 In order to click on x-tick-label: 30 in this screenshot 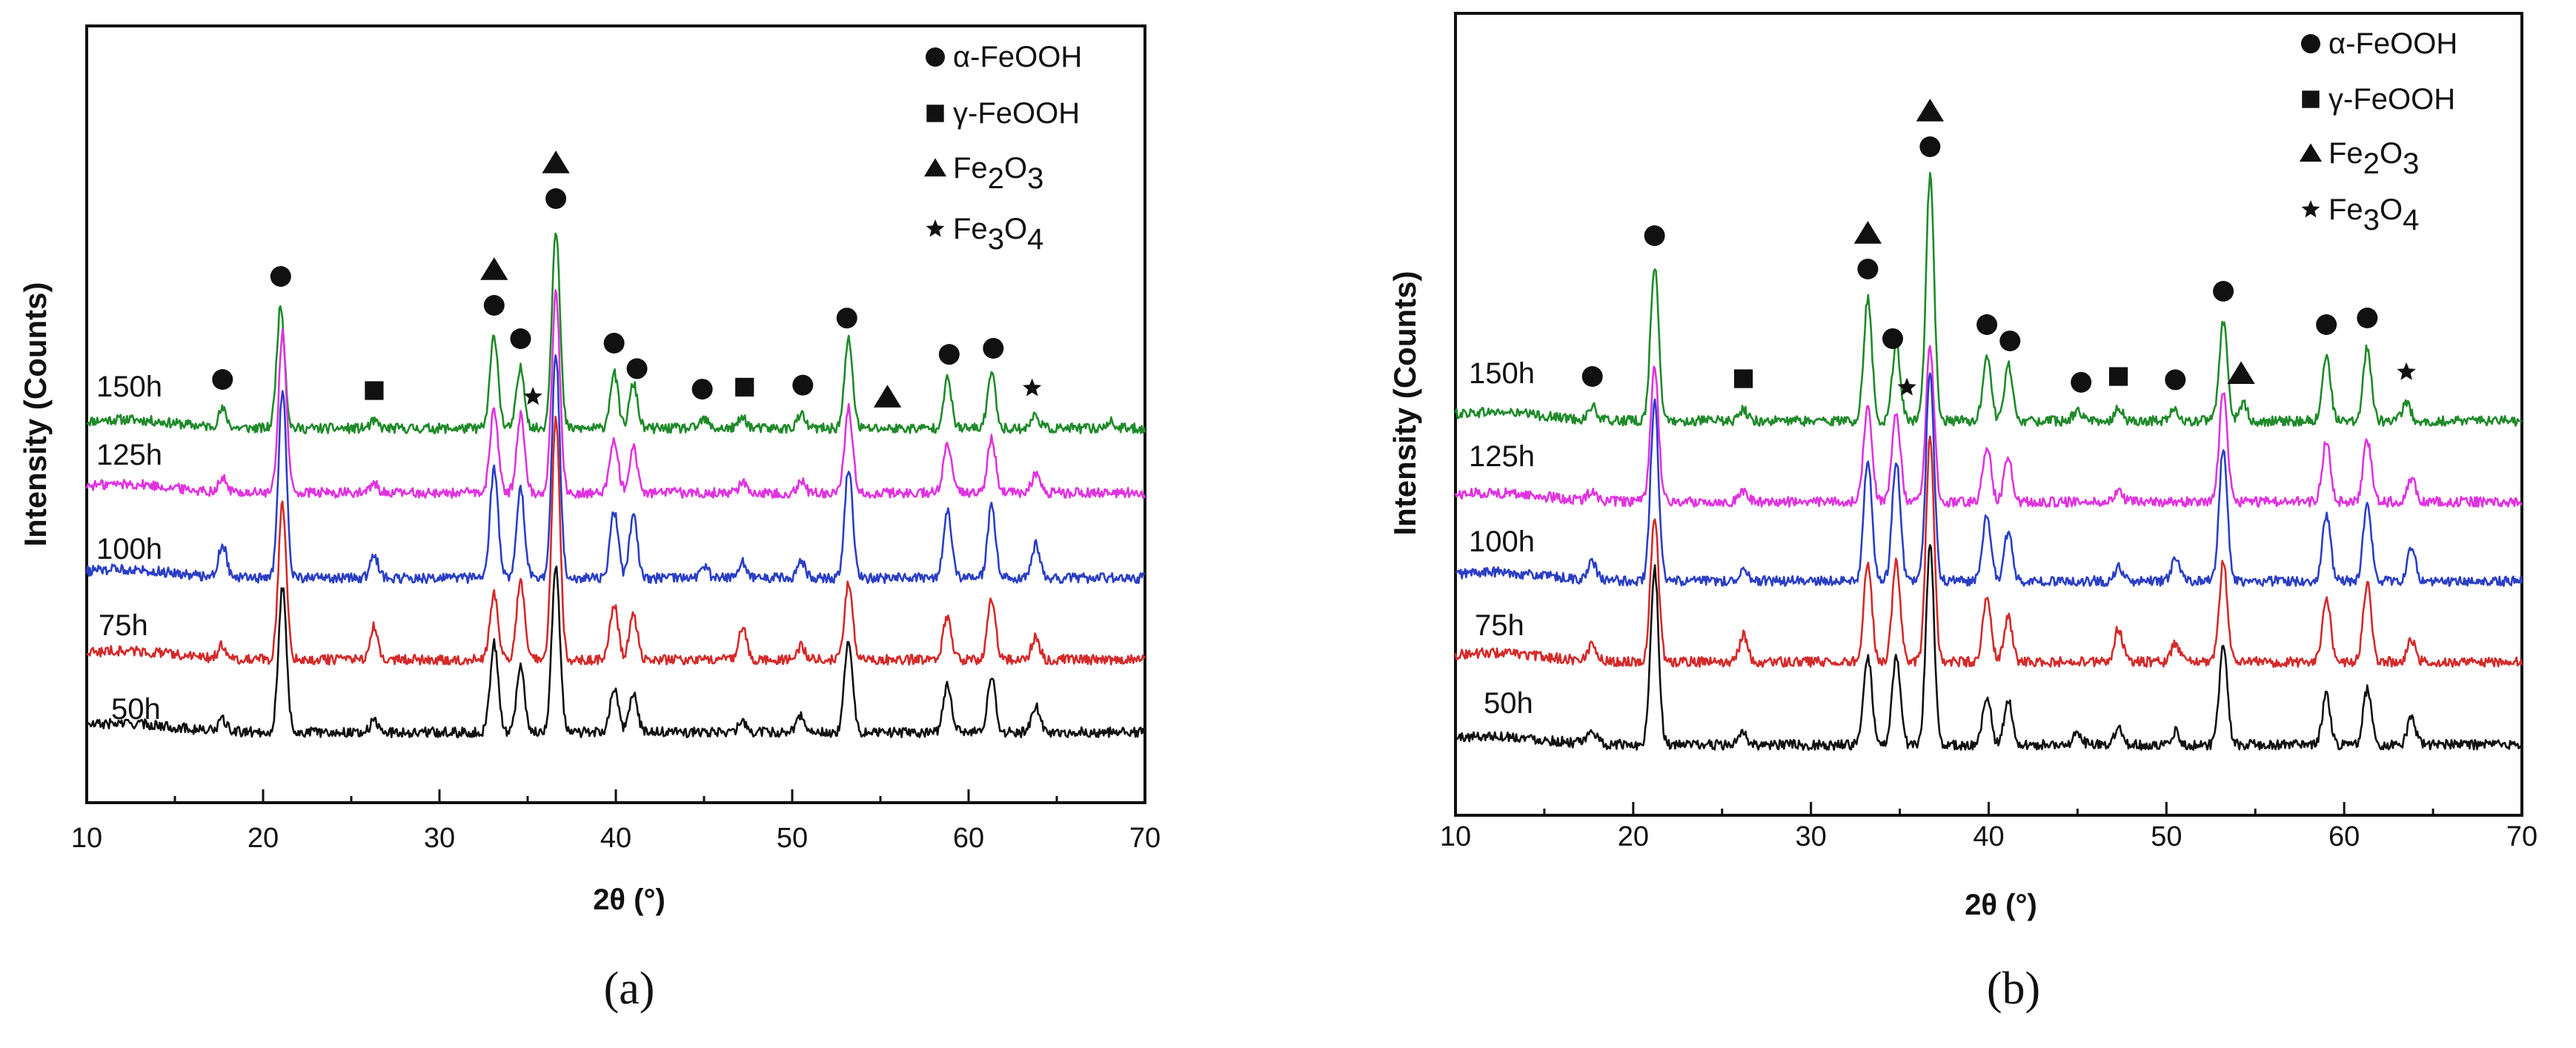, I will do `click(1811, 836)`.